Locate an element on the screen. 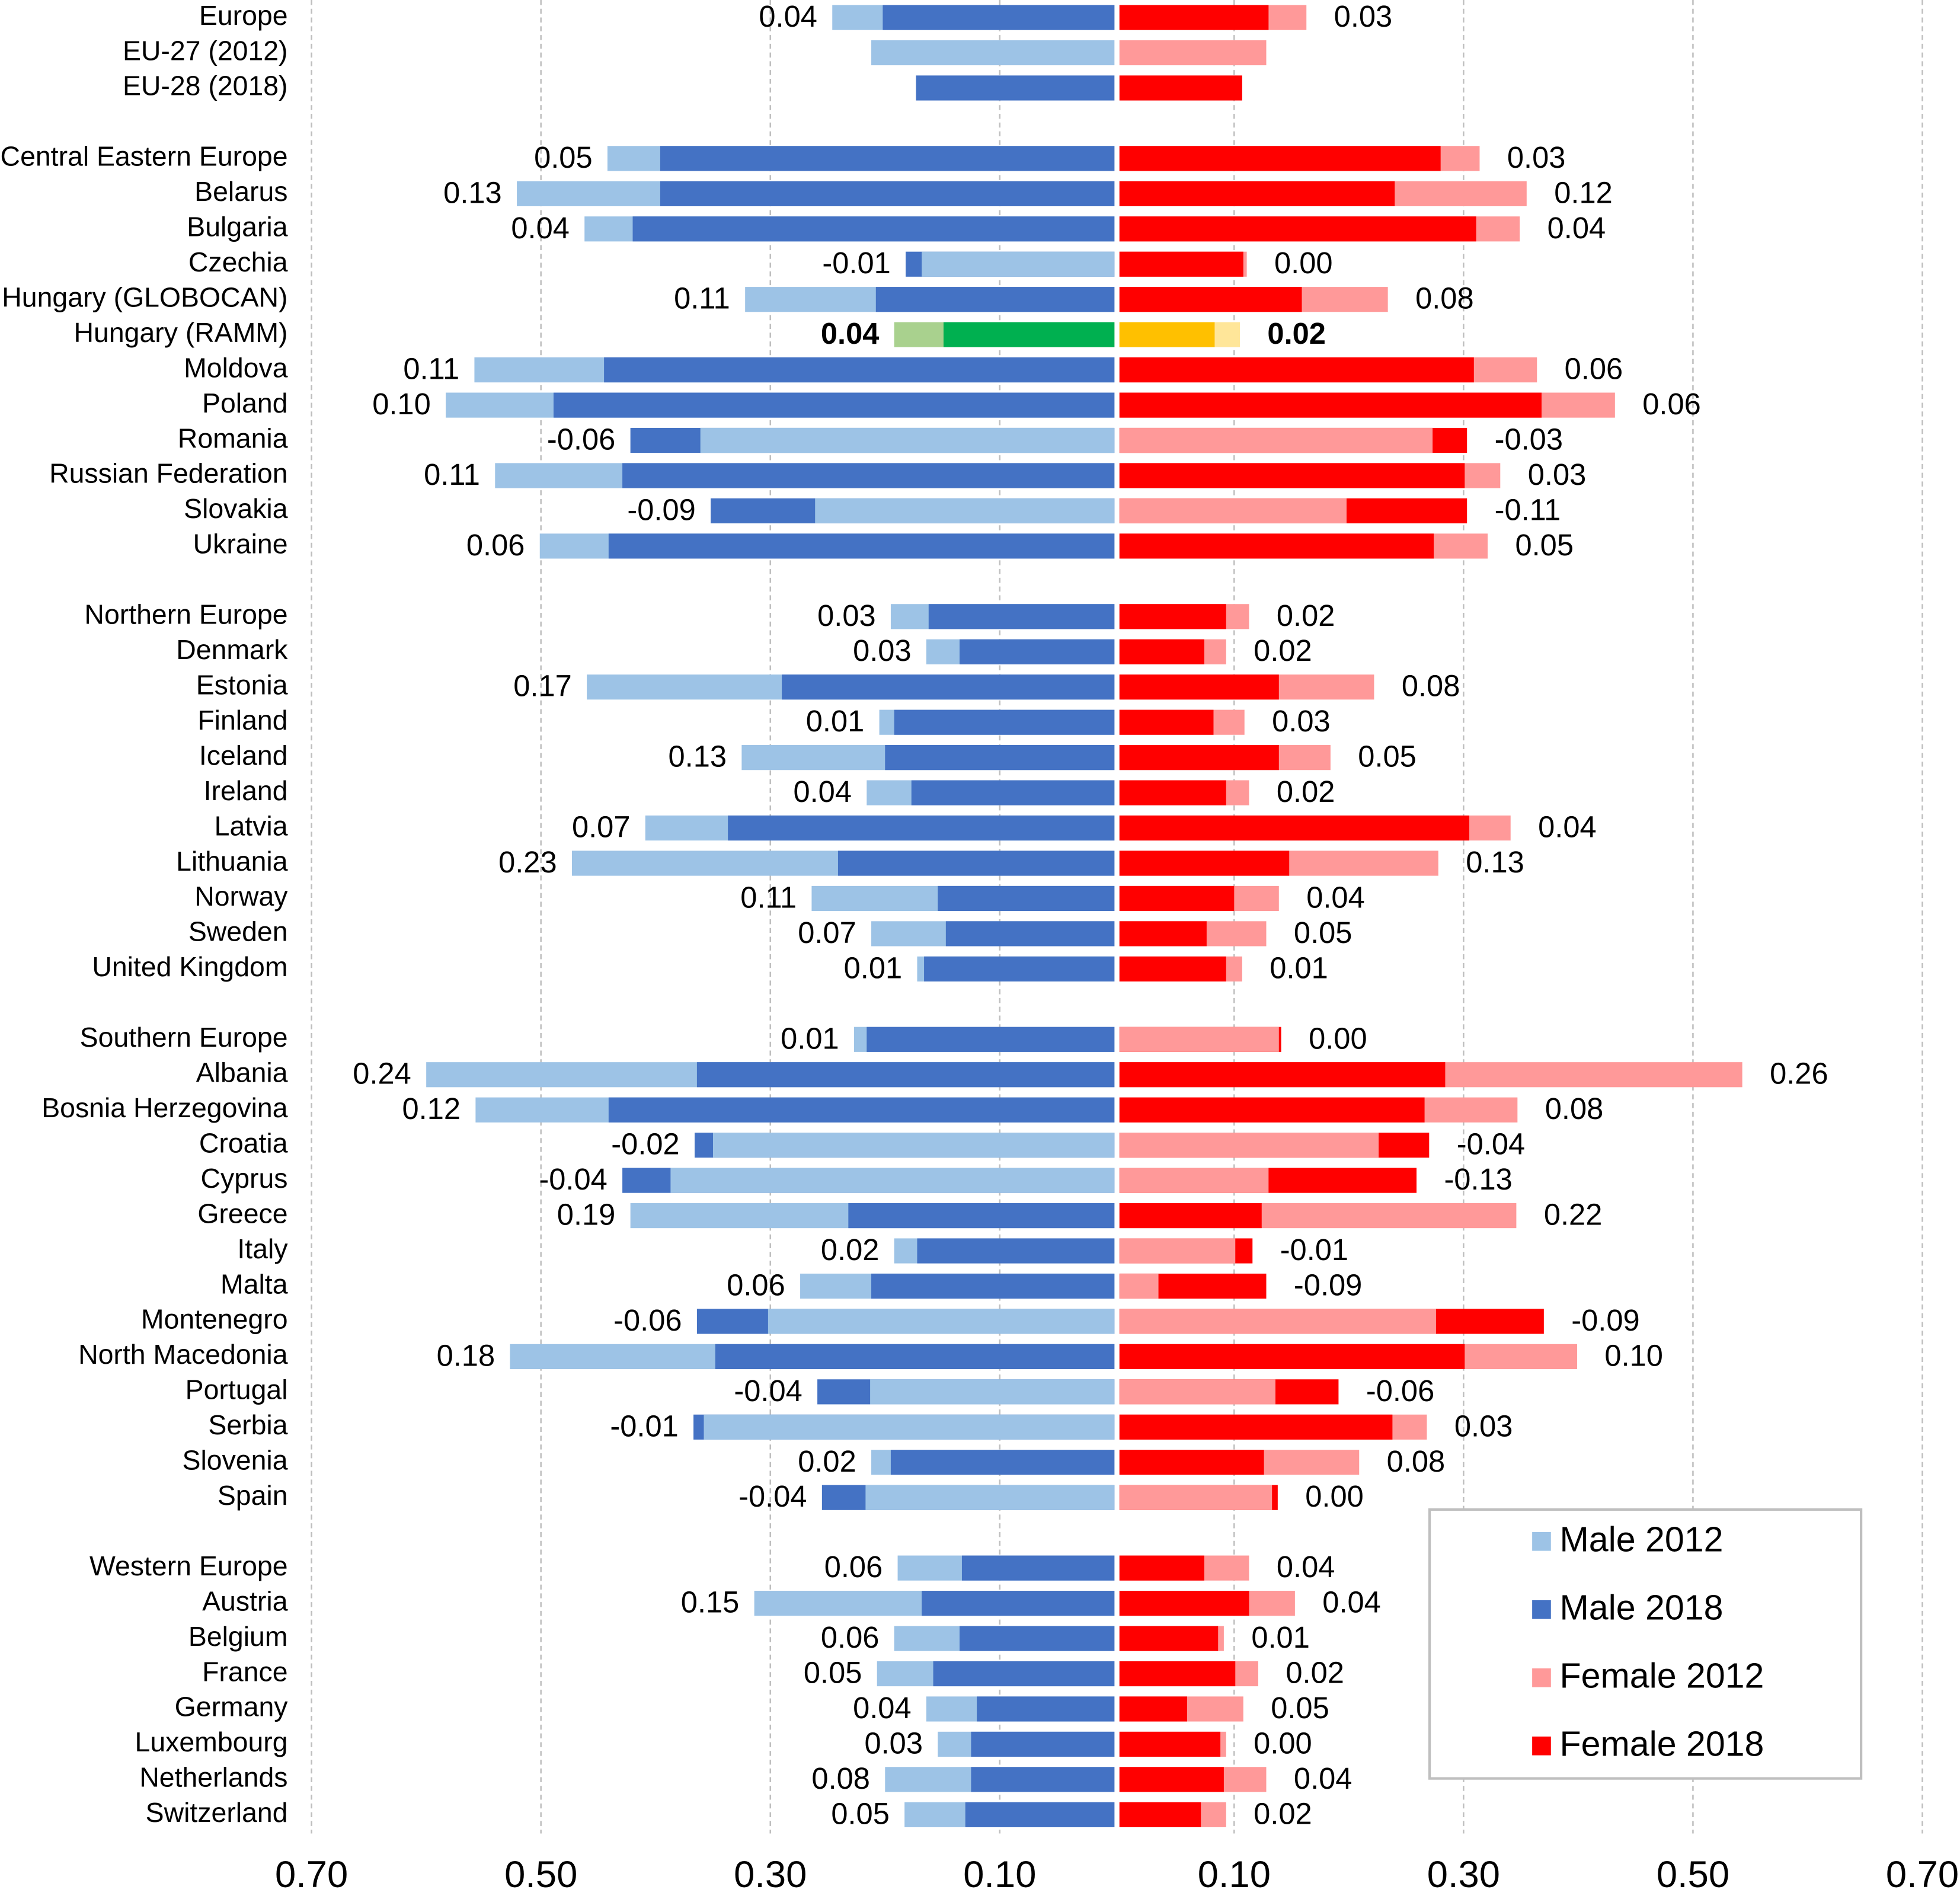  data-label: -0.06 is located at coordinates (647, 1320).